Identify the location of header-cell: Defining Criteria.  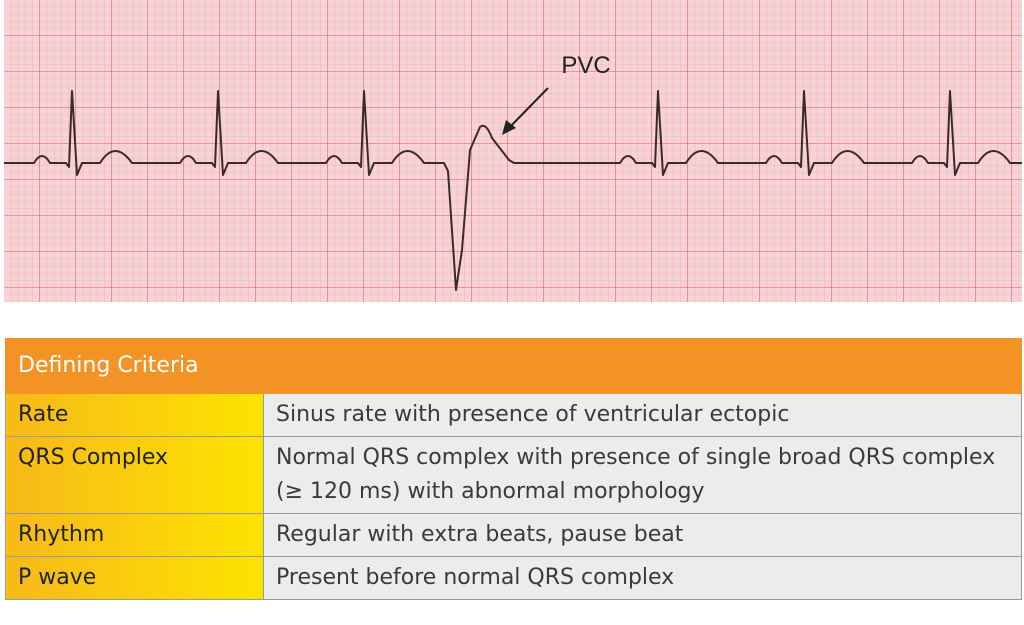
(134, 366).